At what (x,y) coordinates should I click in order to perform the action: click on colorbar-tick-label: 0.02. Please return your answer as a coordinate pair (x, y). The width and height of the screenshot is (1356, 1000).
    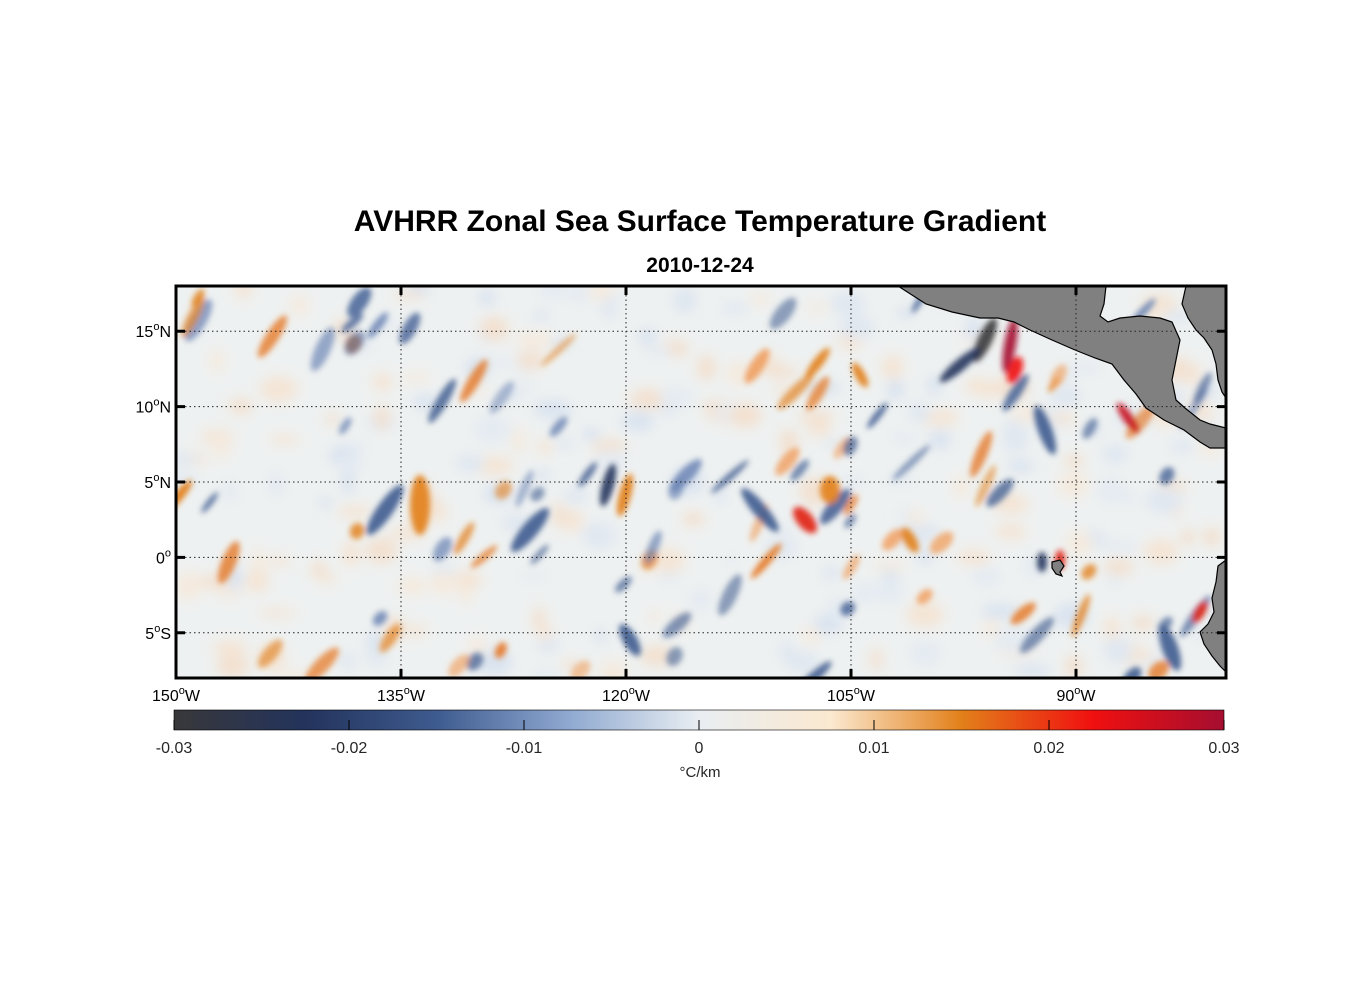
    Looking at the image, I should click on (1049, 748).